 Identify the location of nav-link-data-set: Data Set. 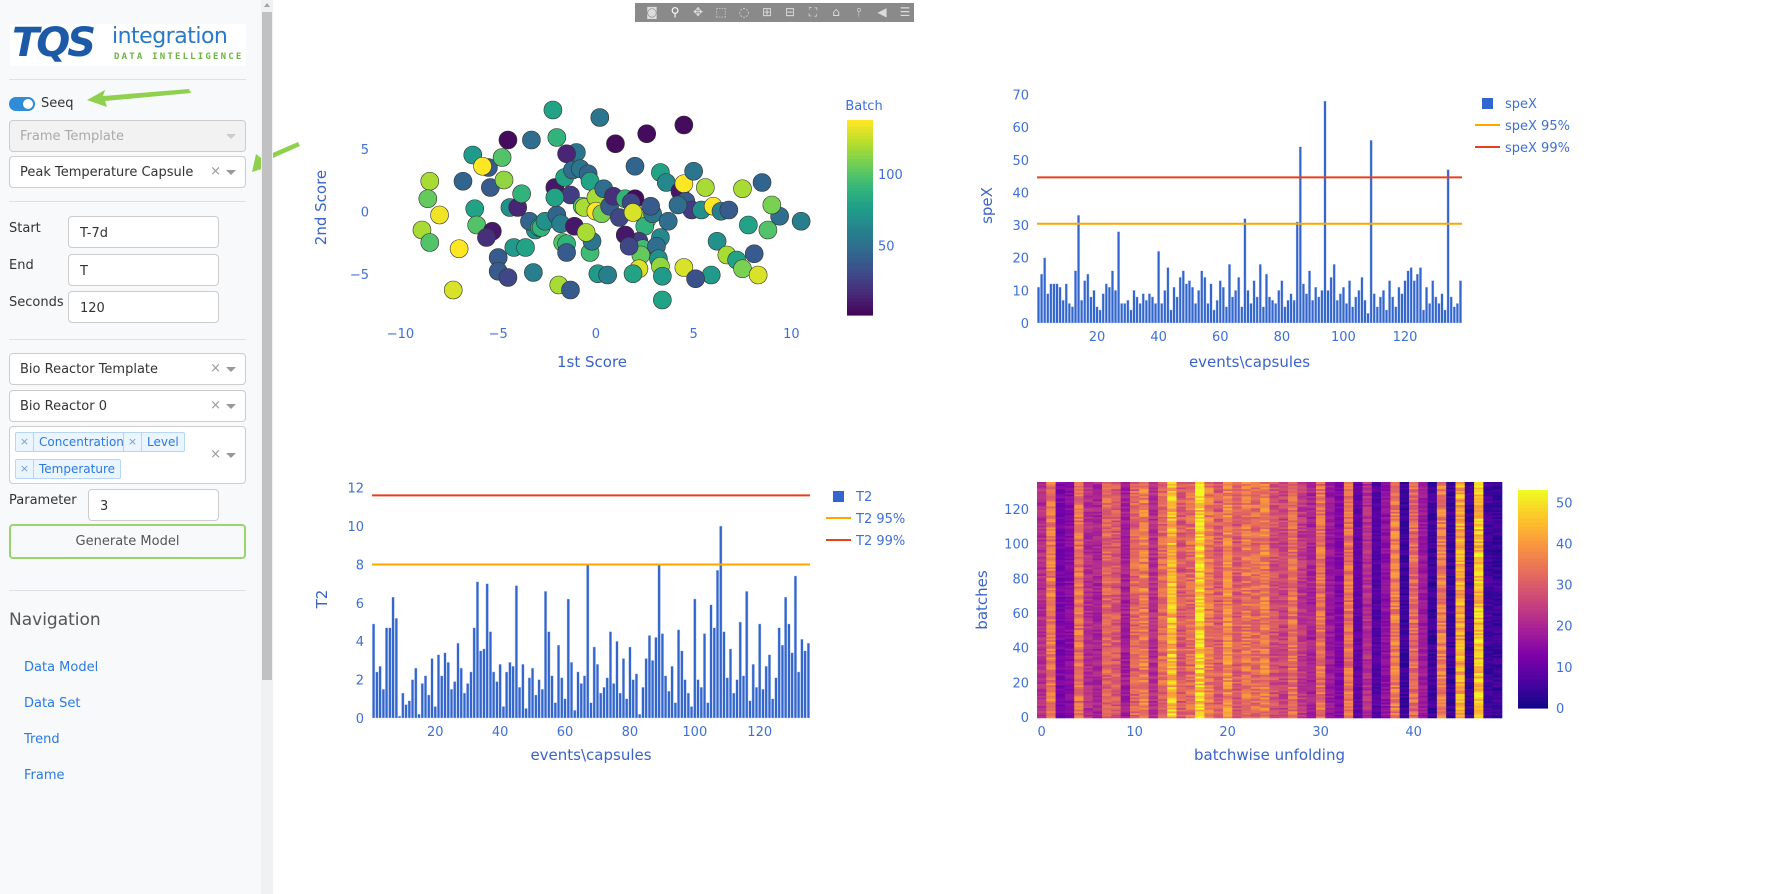
(52, 703).